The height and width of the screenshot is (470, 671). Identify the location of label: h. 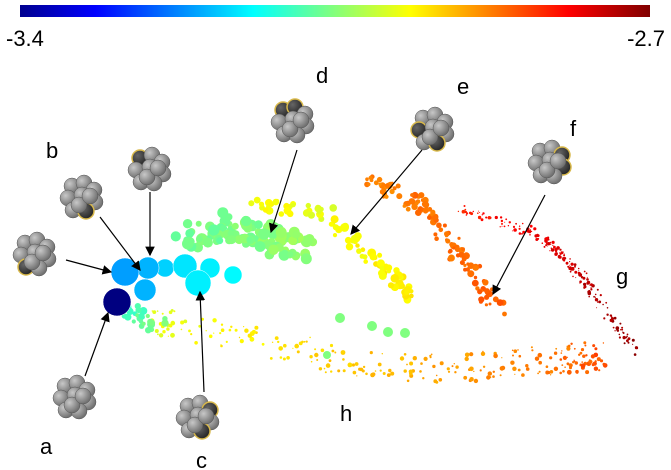
(346, 413).